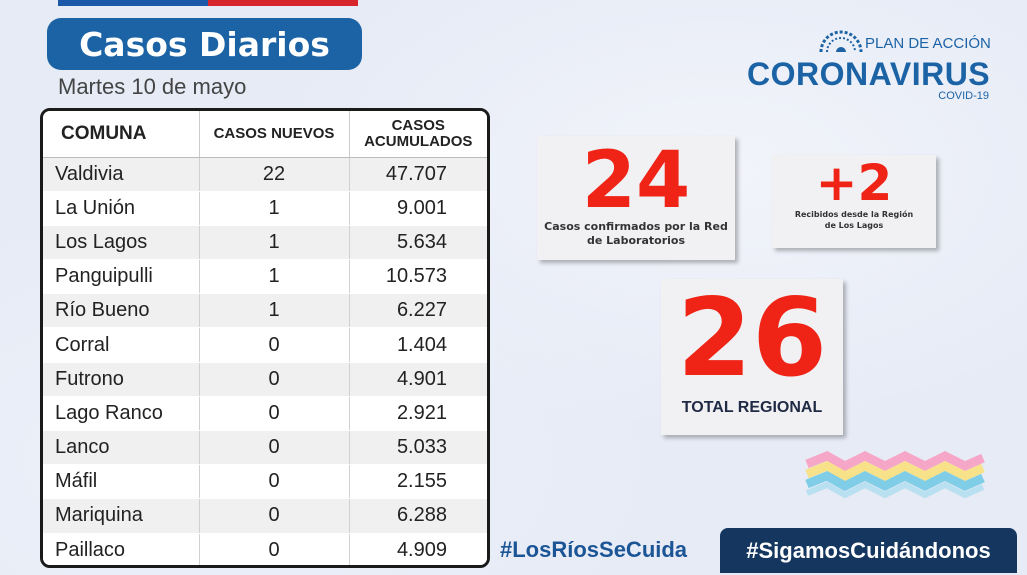  Describe the element at coordinates (418, 208) in the screenshot. I see `cell-acumulados: 9.001` at that location.